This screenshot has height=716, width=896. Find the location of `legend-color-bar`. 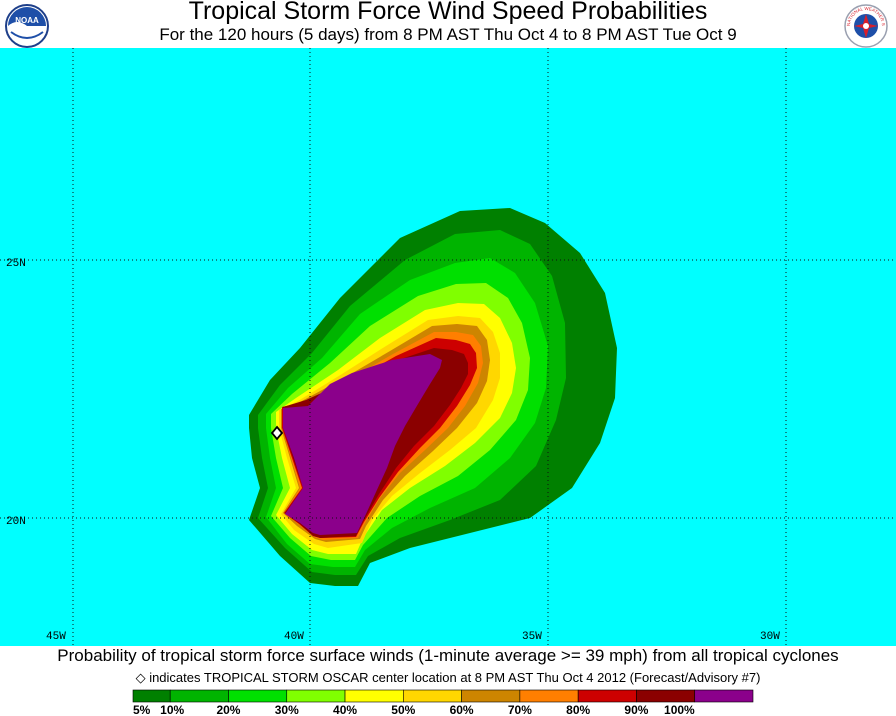

legend-color-bar is located at coordinates (443, 696).